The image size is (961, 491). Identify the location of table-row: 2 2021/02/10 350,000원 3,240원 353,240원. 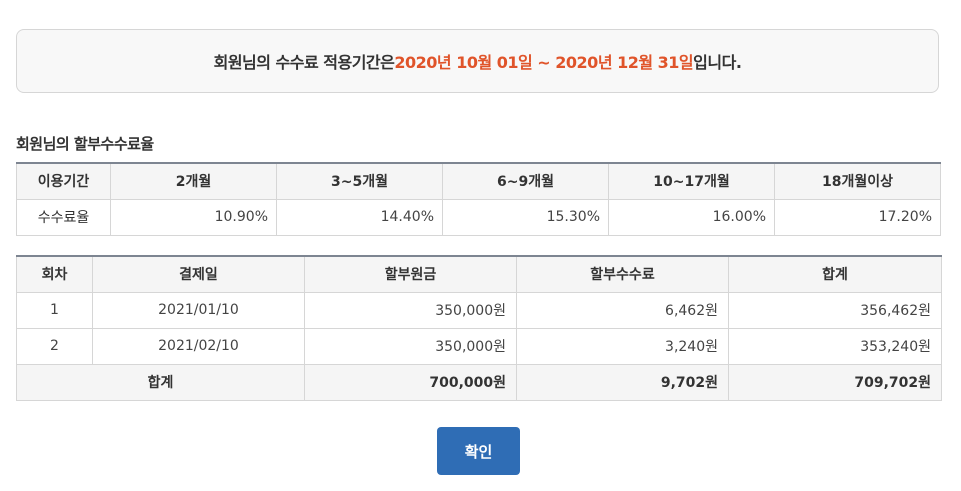
(479, 346).